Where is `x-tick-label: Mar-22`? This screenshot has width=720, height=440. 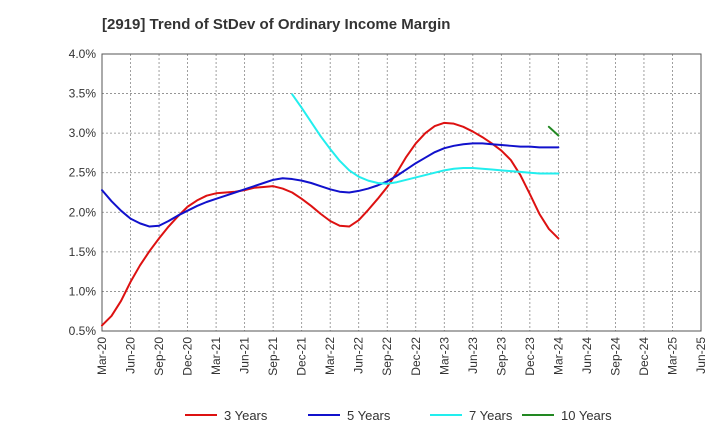 x-tick-label: Mar-22 is located at coordinates (330, 356).